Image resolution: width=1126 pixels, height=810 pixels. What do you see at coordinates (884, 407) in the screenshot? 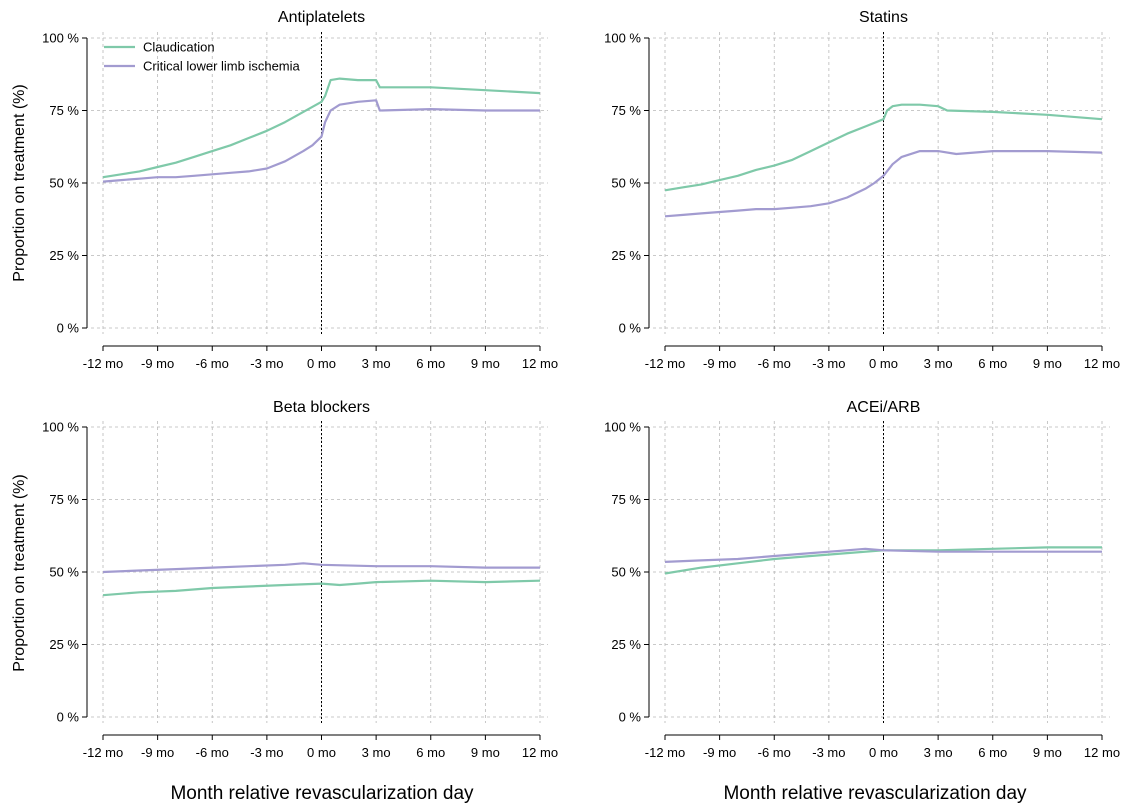
I see `chart-title: ACEi/ARB` at bounding box center [884, 407].